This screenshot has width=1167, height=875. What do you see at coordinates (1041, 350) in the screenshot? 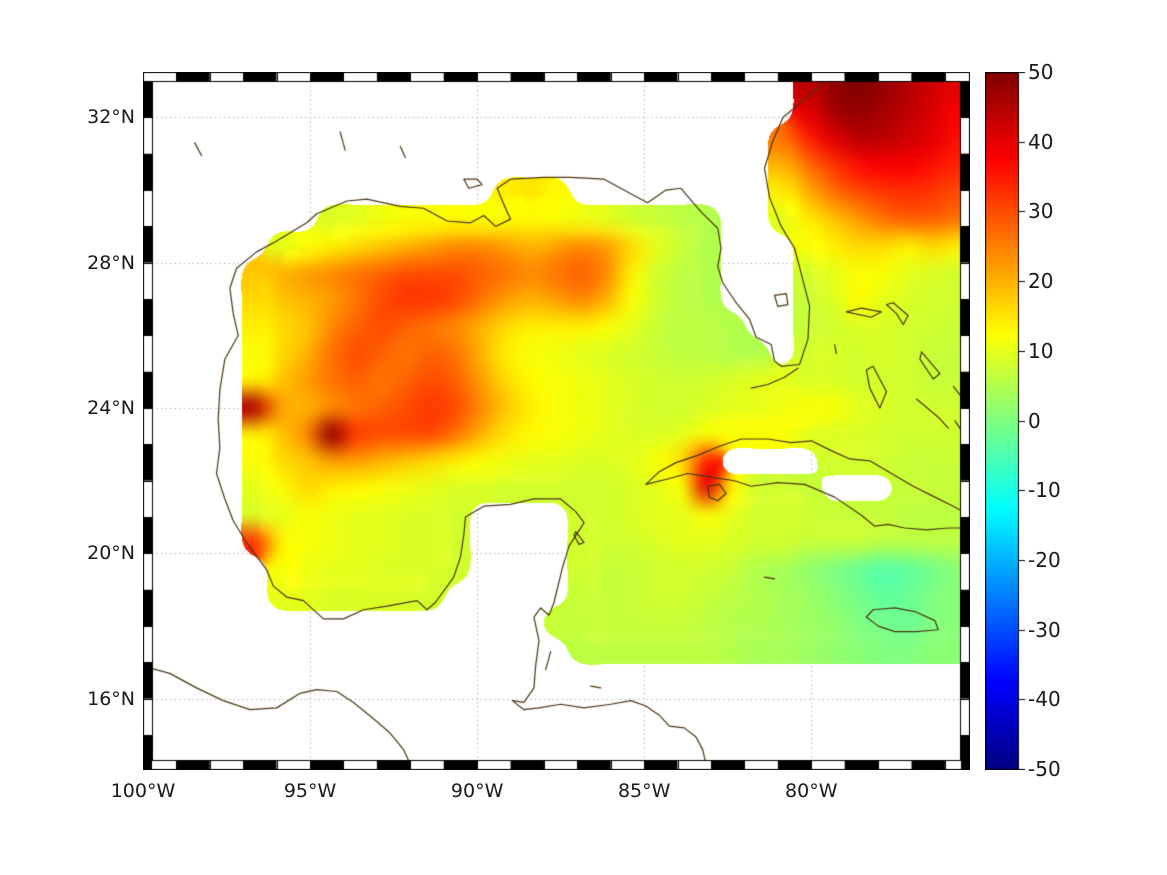
I see `colorbar-tick-label: 10` at bounding box center [1041, 350].